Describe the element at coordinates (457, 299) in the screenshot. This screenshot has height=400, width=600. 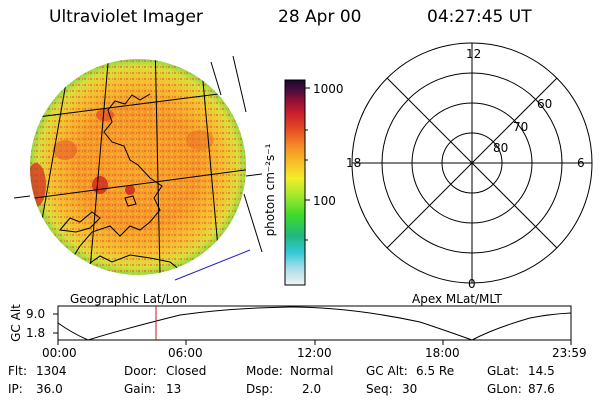
I see `apex-panel-label: Apex MLat/MLT` at that location.